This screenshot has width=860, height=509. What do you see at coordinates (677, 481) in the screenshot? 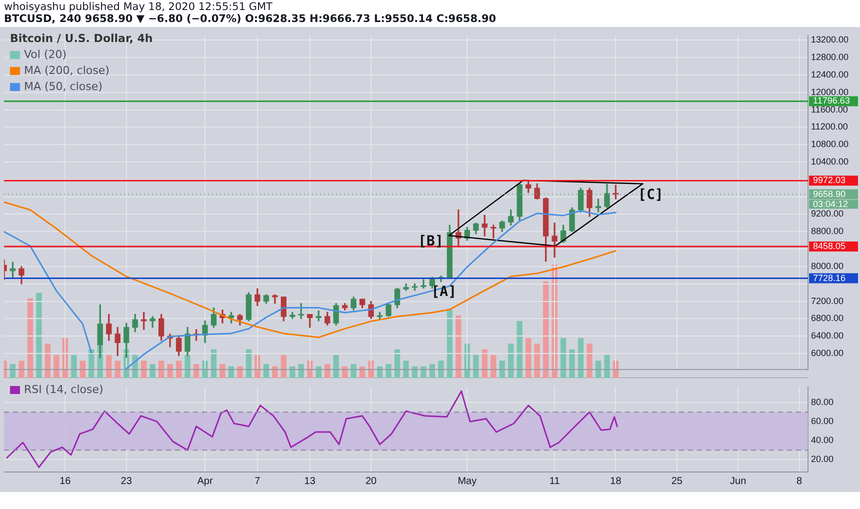
I see `x-tick-label: 25` at bounding box center [677, 481].